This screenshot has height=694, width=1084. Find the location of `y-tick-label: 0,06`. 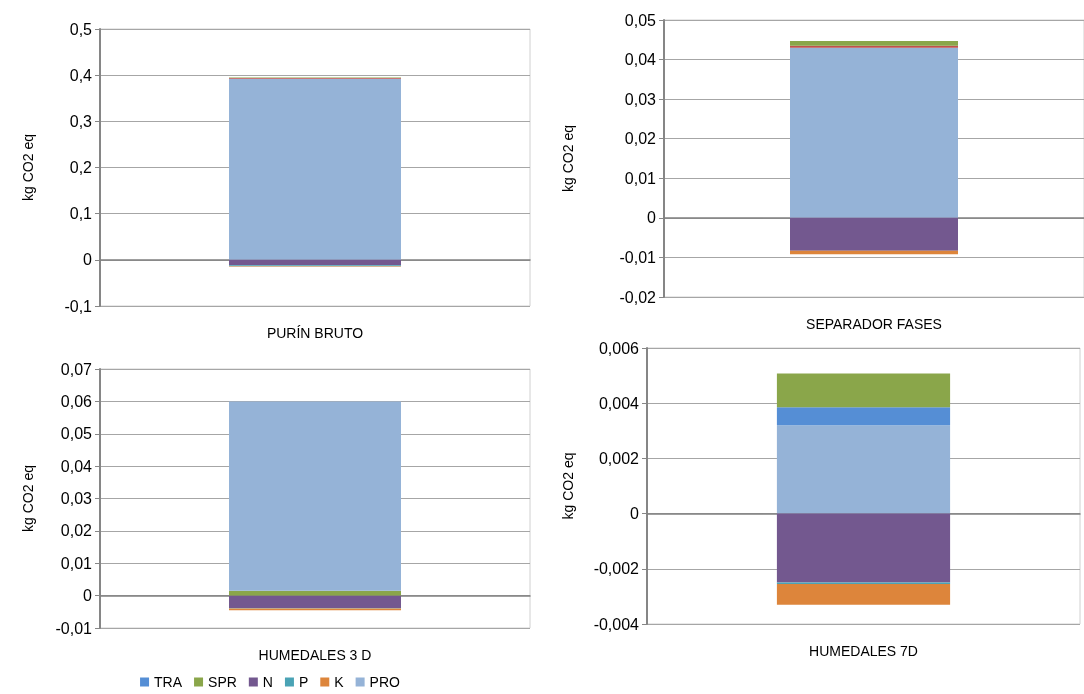

y-tick-label: 0,06 is located at coordinates (76, 401).